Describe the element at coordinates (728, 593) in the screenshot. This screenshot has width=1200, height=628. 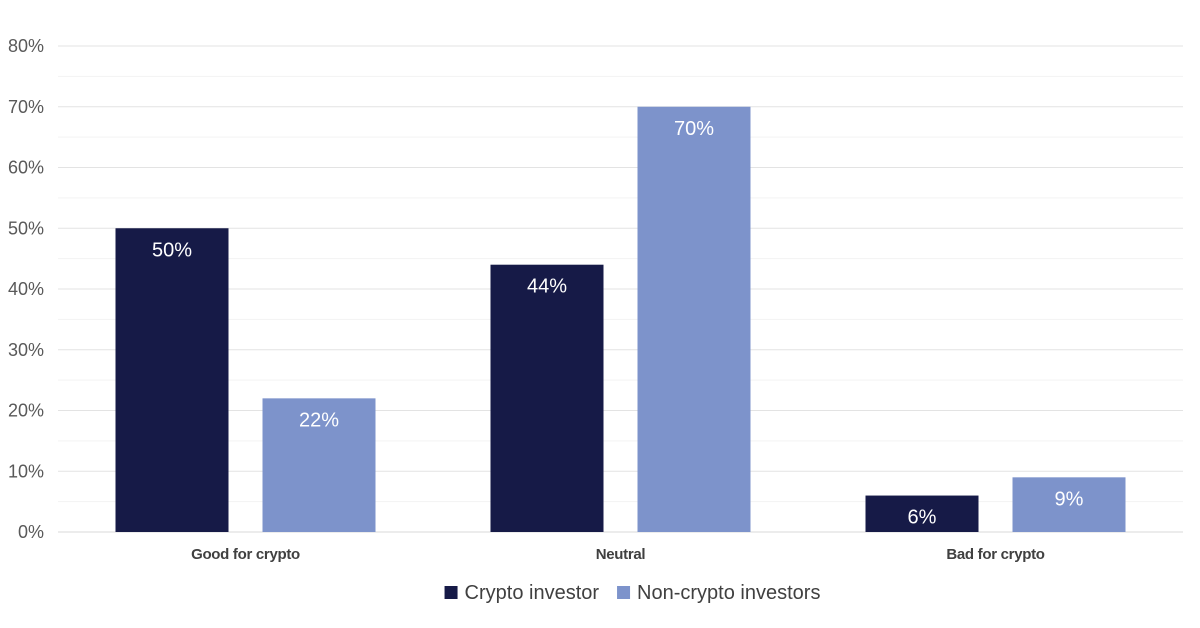
I see `legend-label: Non-crypto investors` at that location.